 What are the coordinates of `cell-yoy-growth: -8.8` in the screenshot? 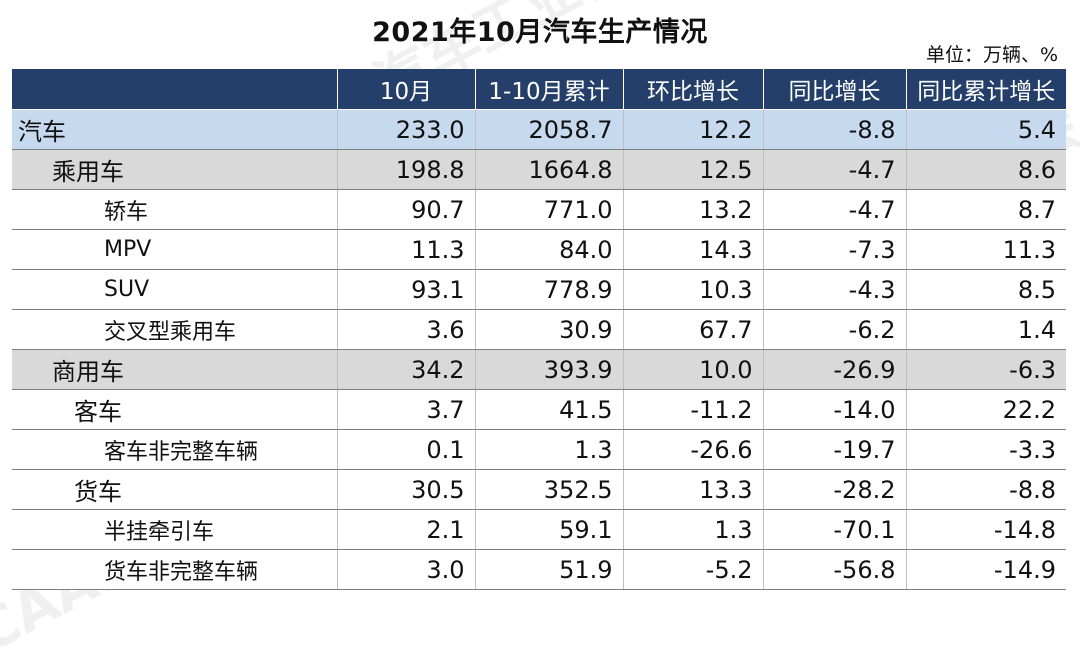 It's located at (835, 129).